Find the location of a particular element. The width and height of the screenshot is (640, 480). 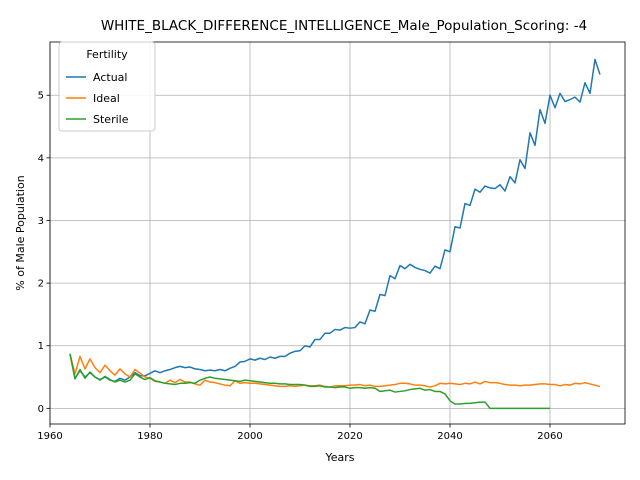

legend-label: Ideal is located at coordinates (106, 98).